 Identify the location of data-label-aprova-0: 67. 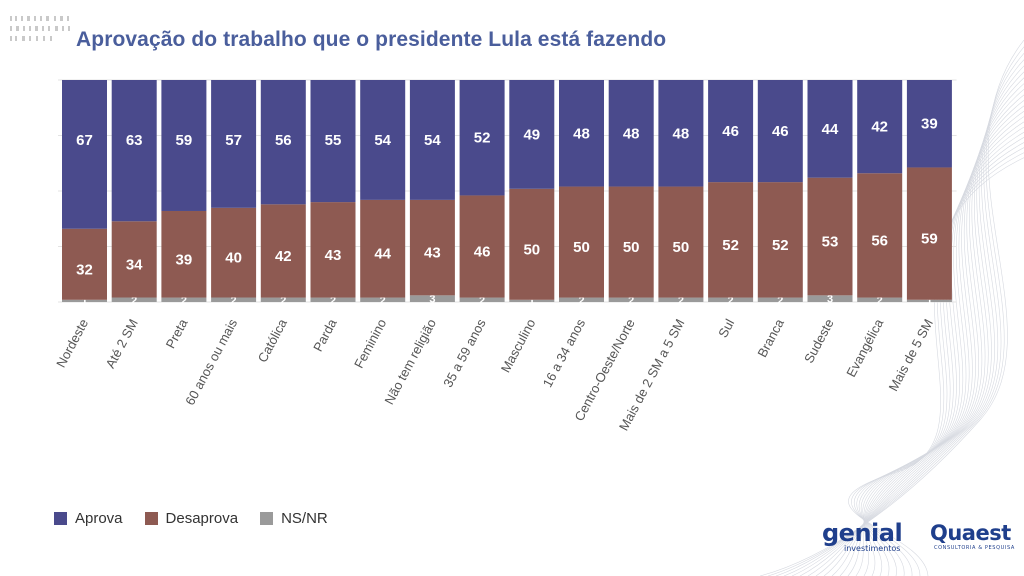
(84, 140).